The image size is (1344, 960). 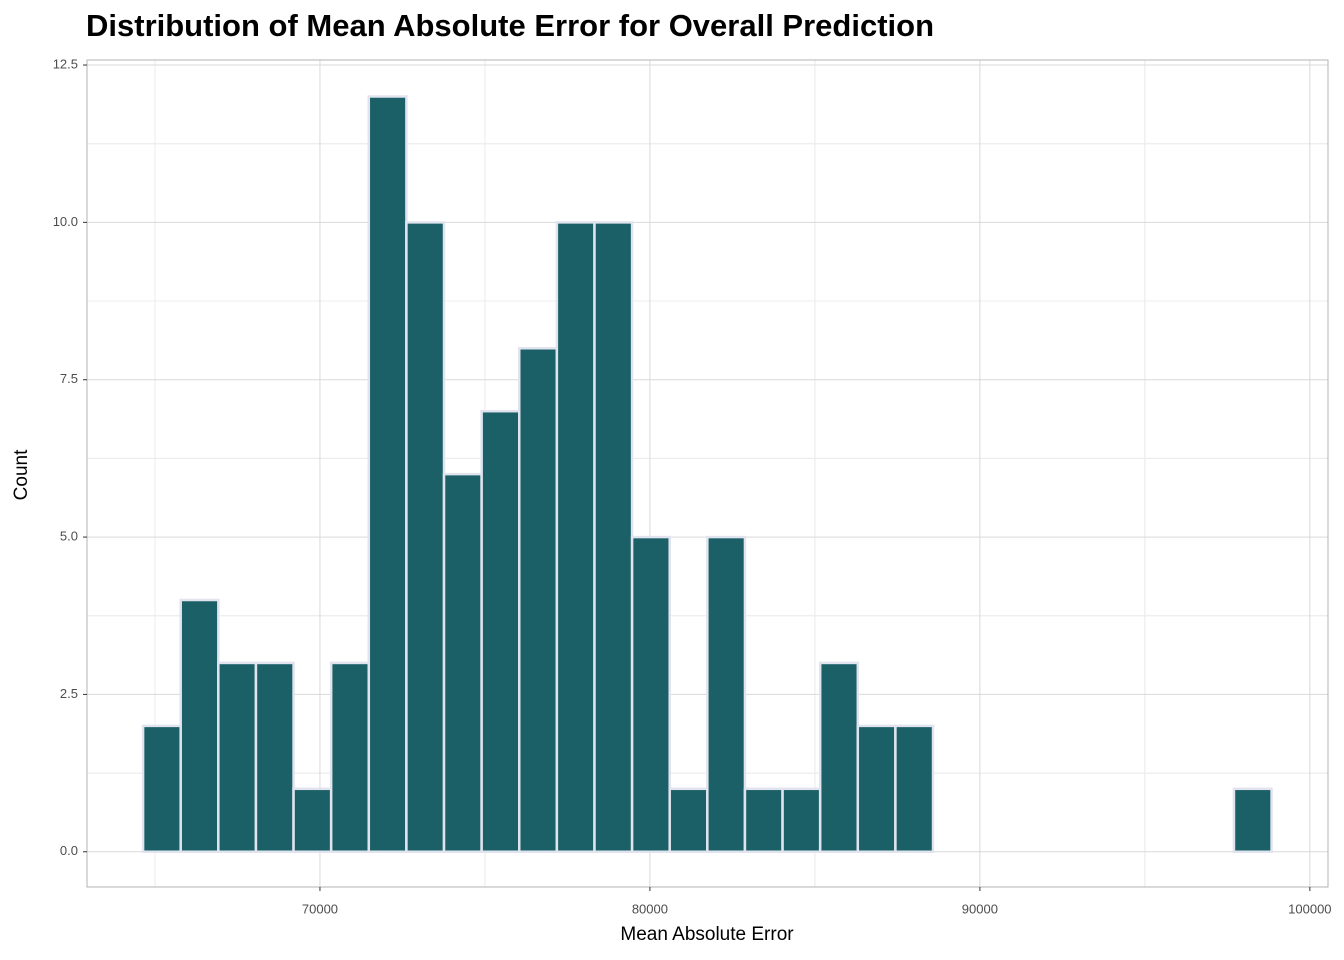 I want to click on y-tick-label: 12.5, so click(x=65, y=63).